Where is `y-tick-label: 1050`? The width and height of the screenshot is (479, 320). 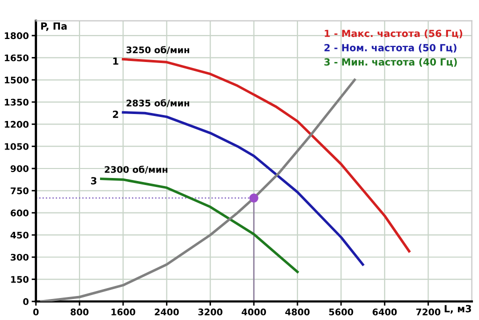 y-tick-label: 1050 is located at coordinates (16, 146).